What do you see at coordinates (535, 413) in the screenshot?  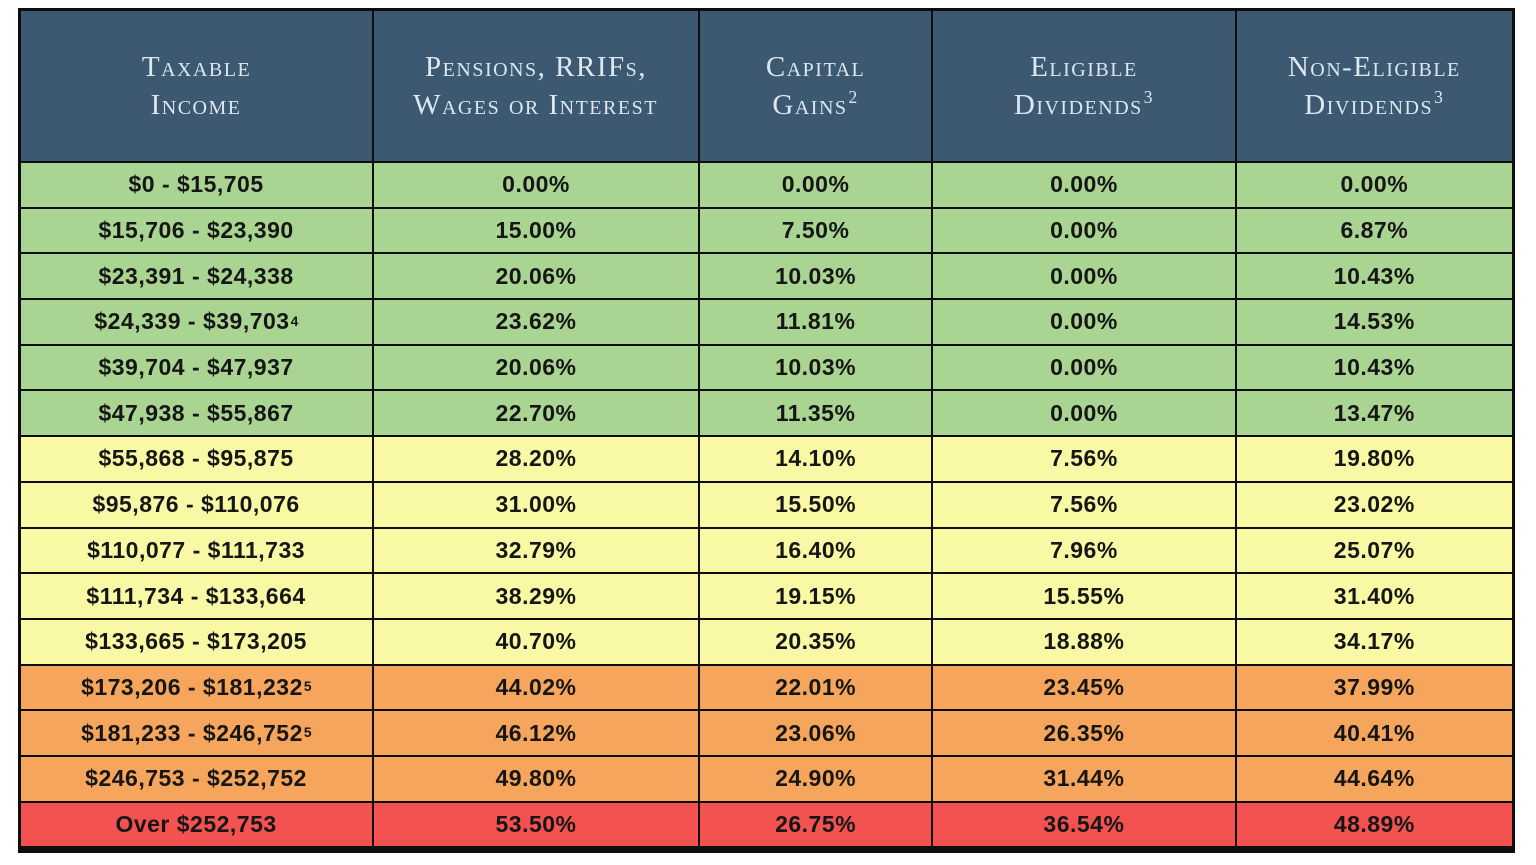 I see `pensions-rate-cell: 22.70%` at bounding box center [535, 413].